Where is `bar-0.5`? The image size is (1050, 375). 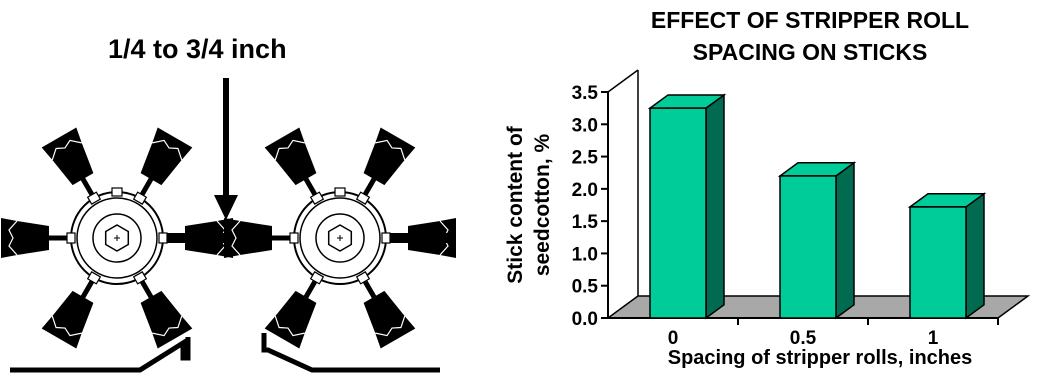
bar-0.5 is located at coordinates (817, 240).